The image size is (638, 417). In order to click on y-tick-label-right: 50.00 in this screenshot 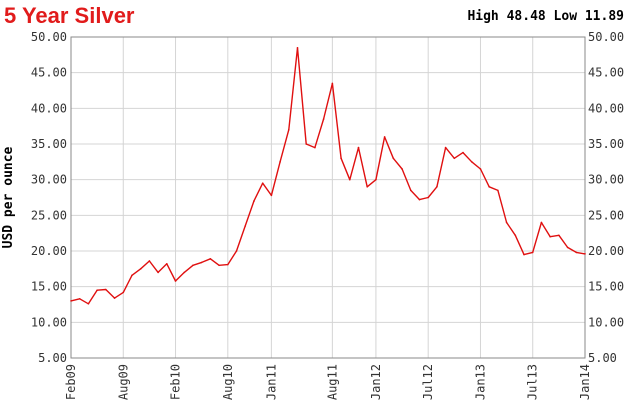, I will do `click(606, 37)`.